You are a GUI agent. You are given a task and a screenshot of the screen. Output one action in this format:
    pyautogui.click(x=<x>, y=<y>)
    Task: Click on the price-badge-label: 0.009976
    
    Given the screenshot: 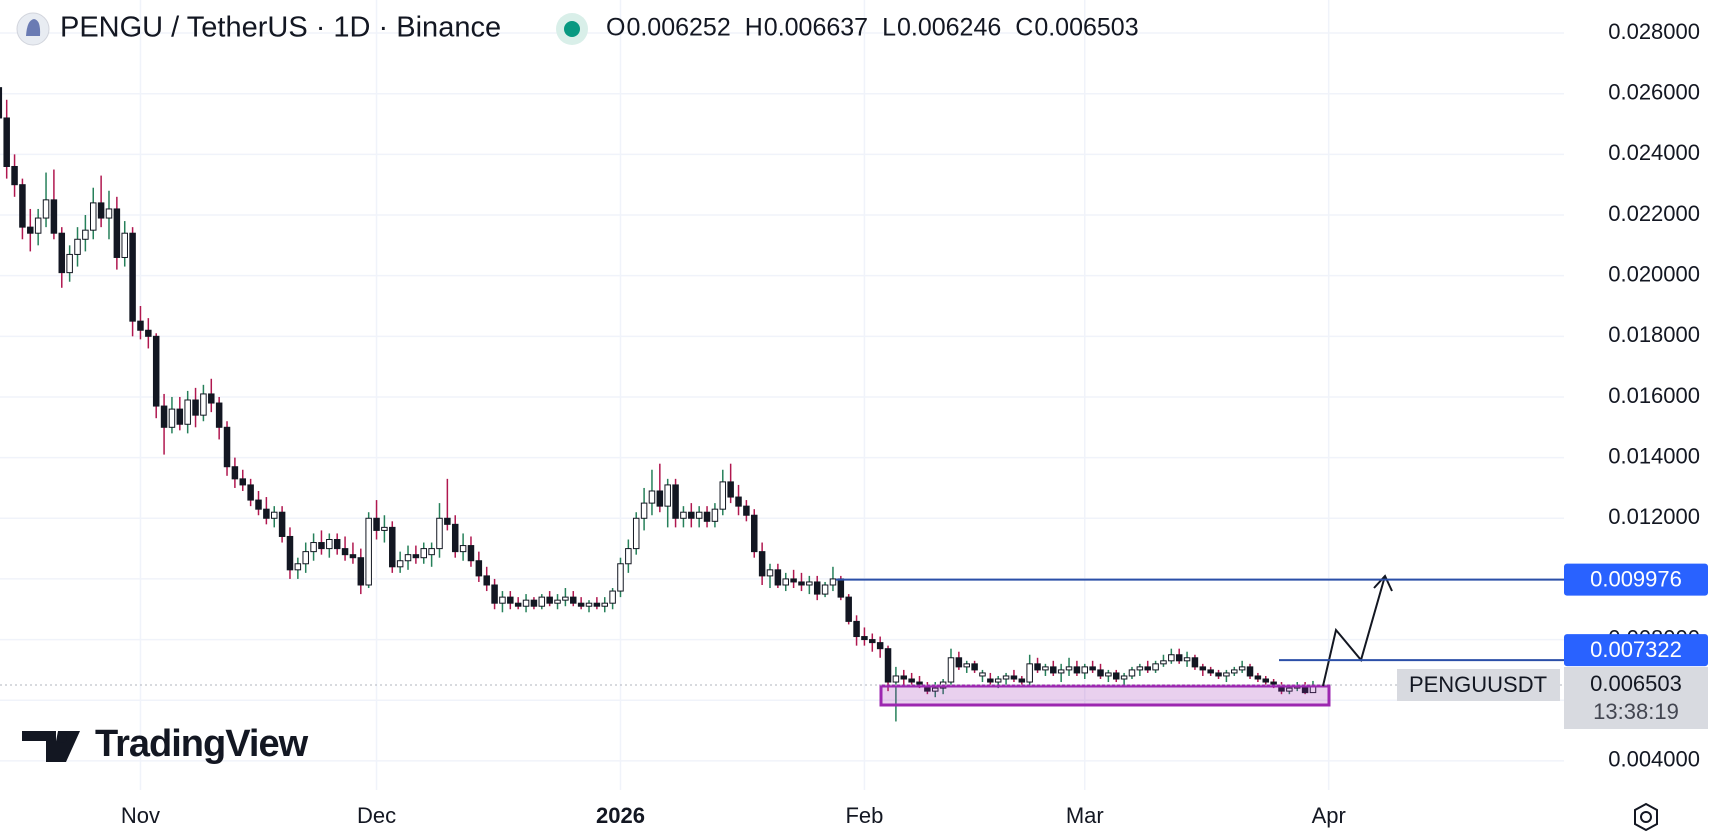 What is the action you would take?
    pyautogui.click(x=1636, y=578)
    